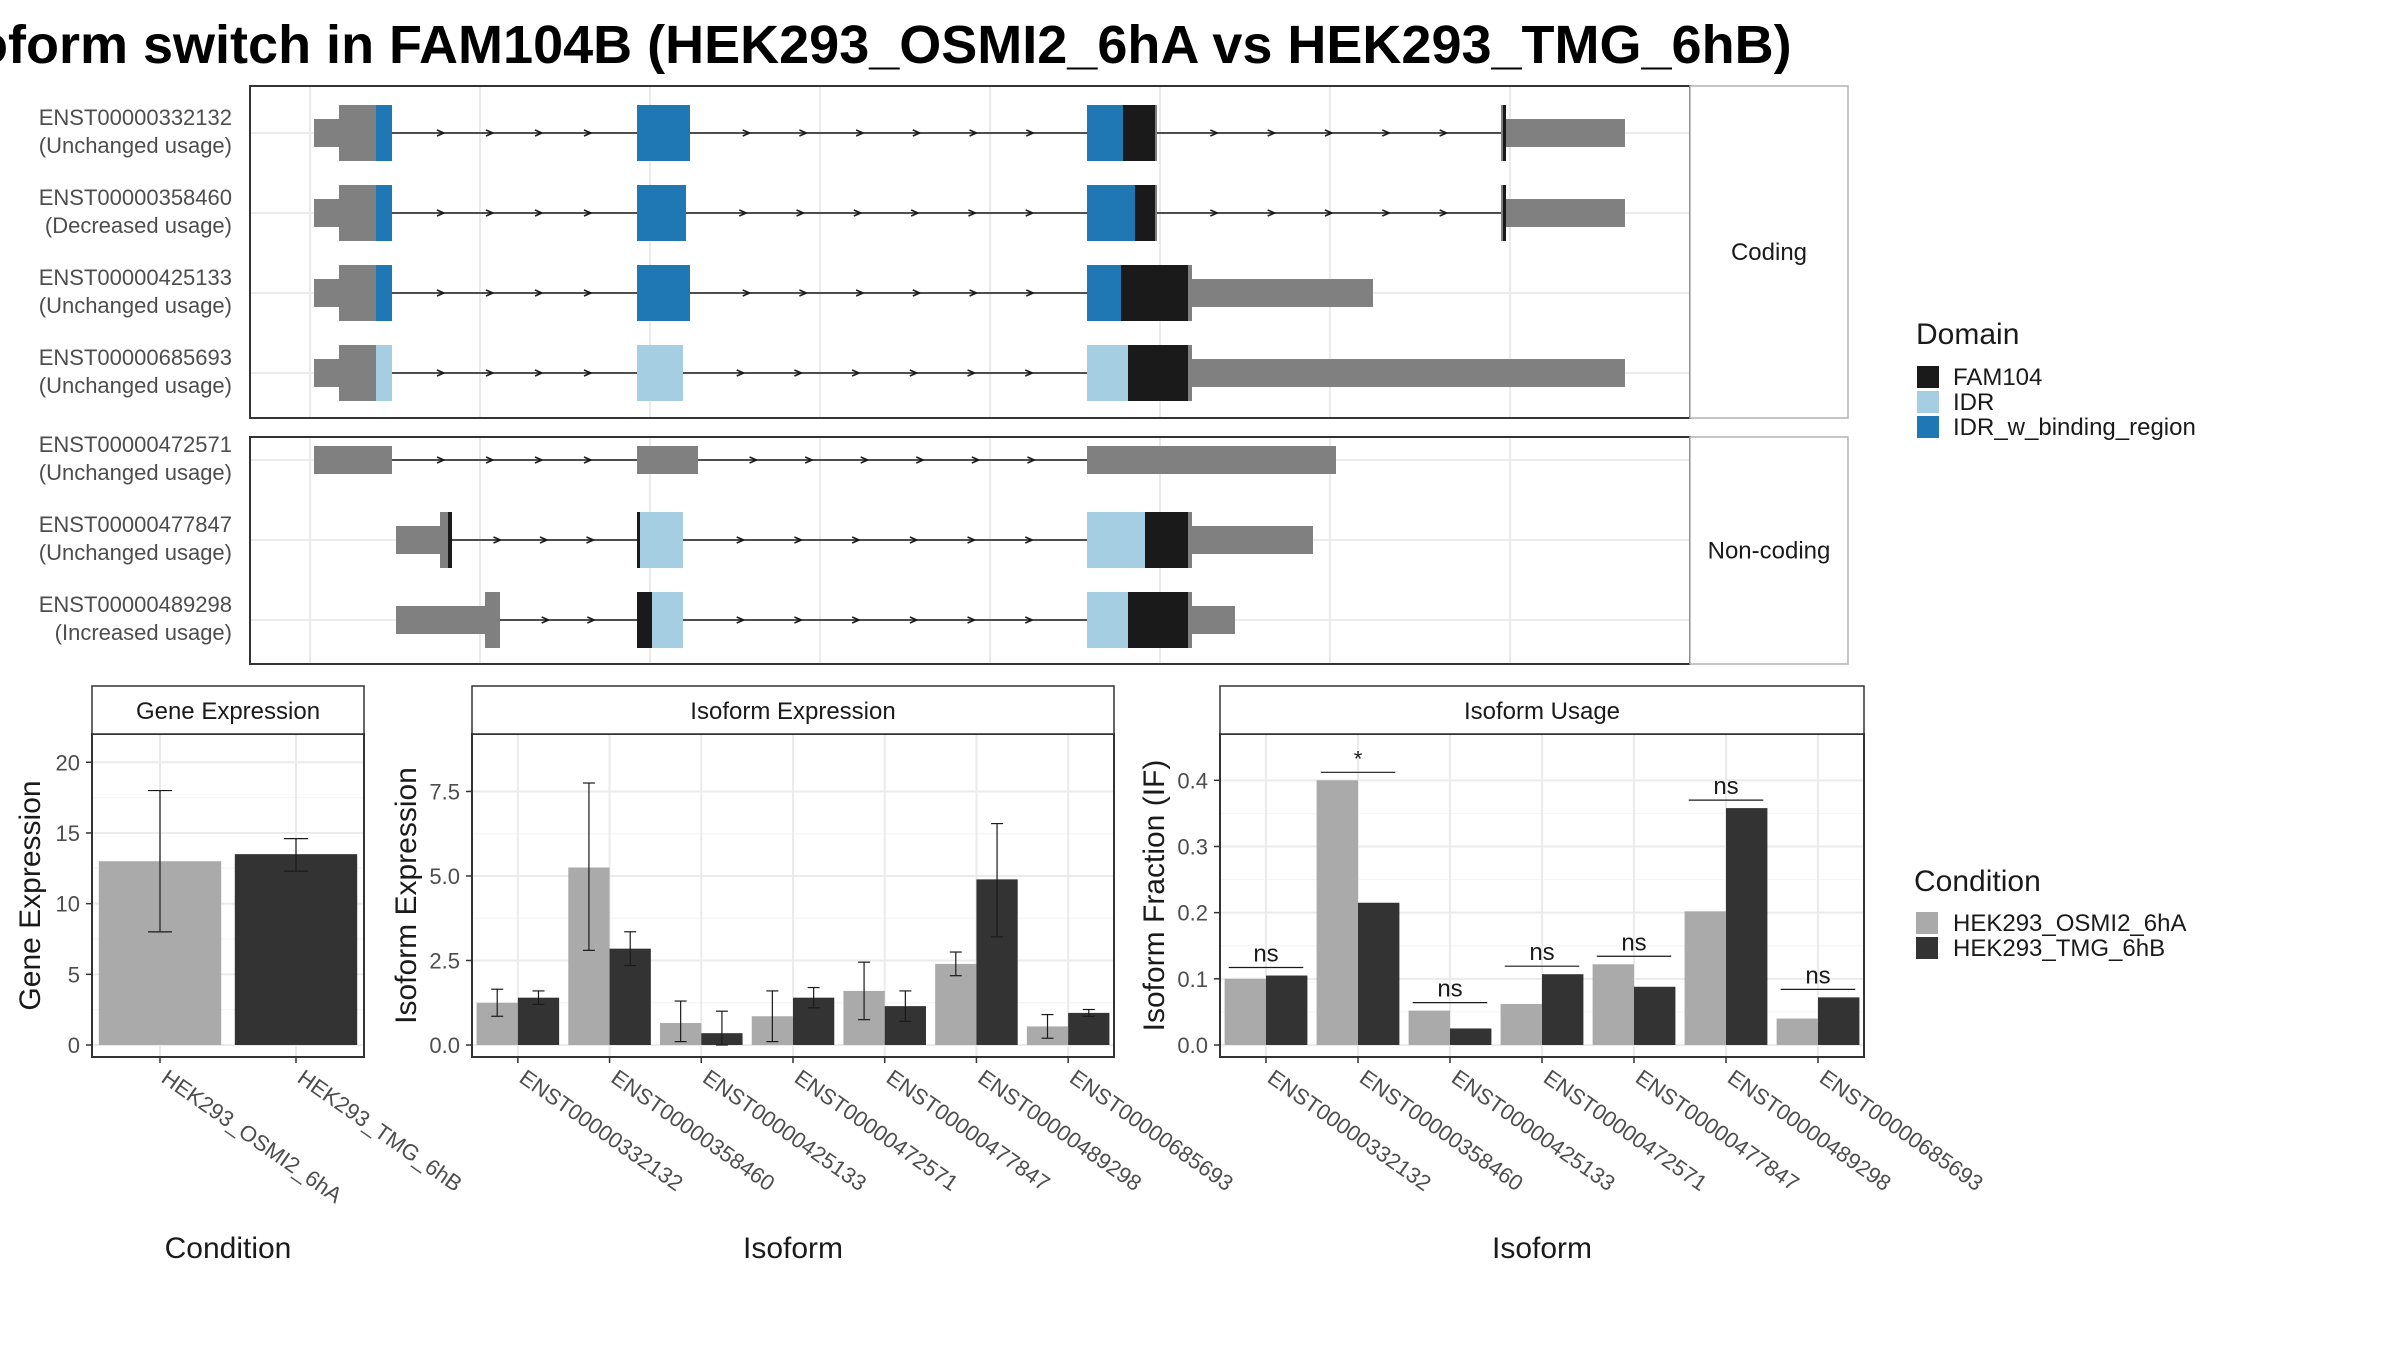 This screenshot has width=2400, height=1350. I want to click on x-axis-label: Isoform, so click(1542, 1248).